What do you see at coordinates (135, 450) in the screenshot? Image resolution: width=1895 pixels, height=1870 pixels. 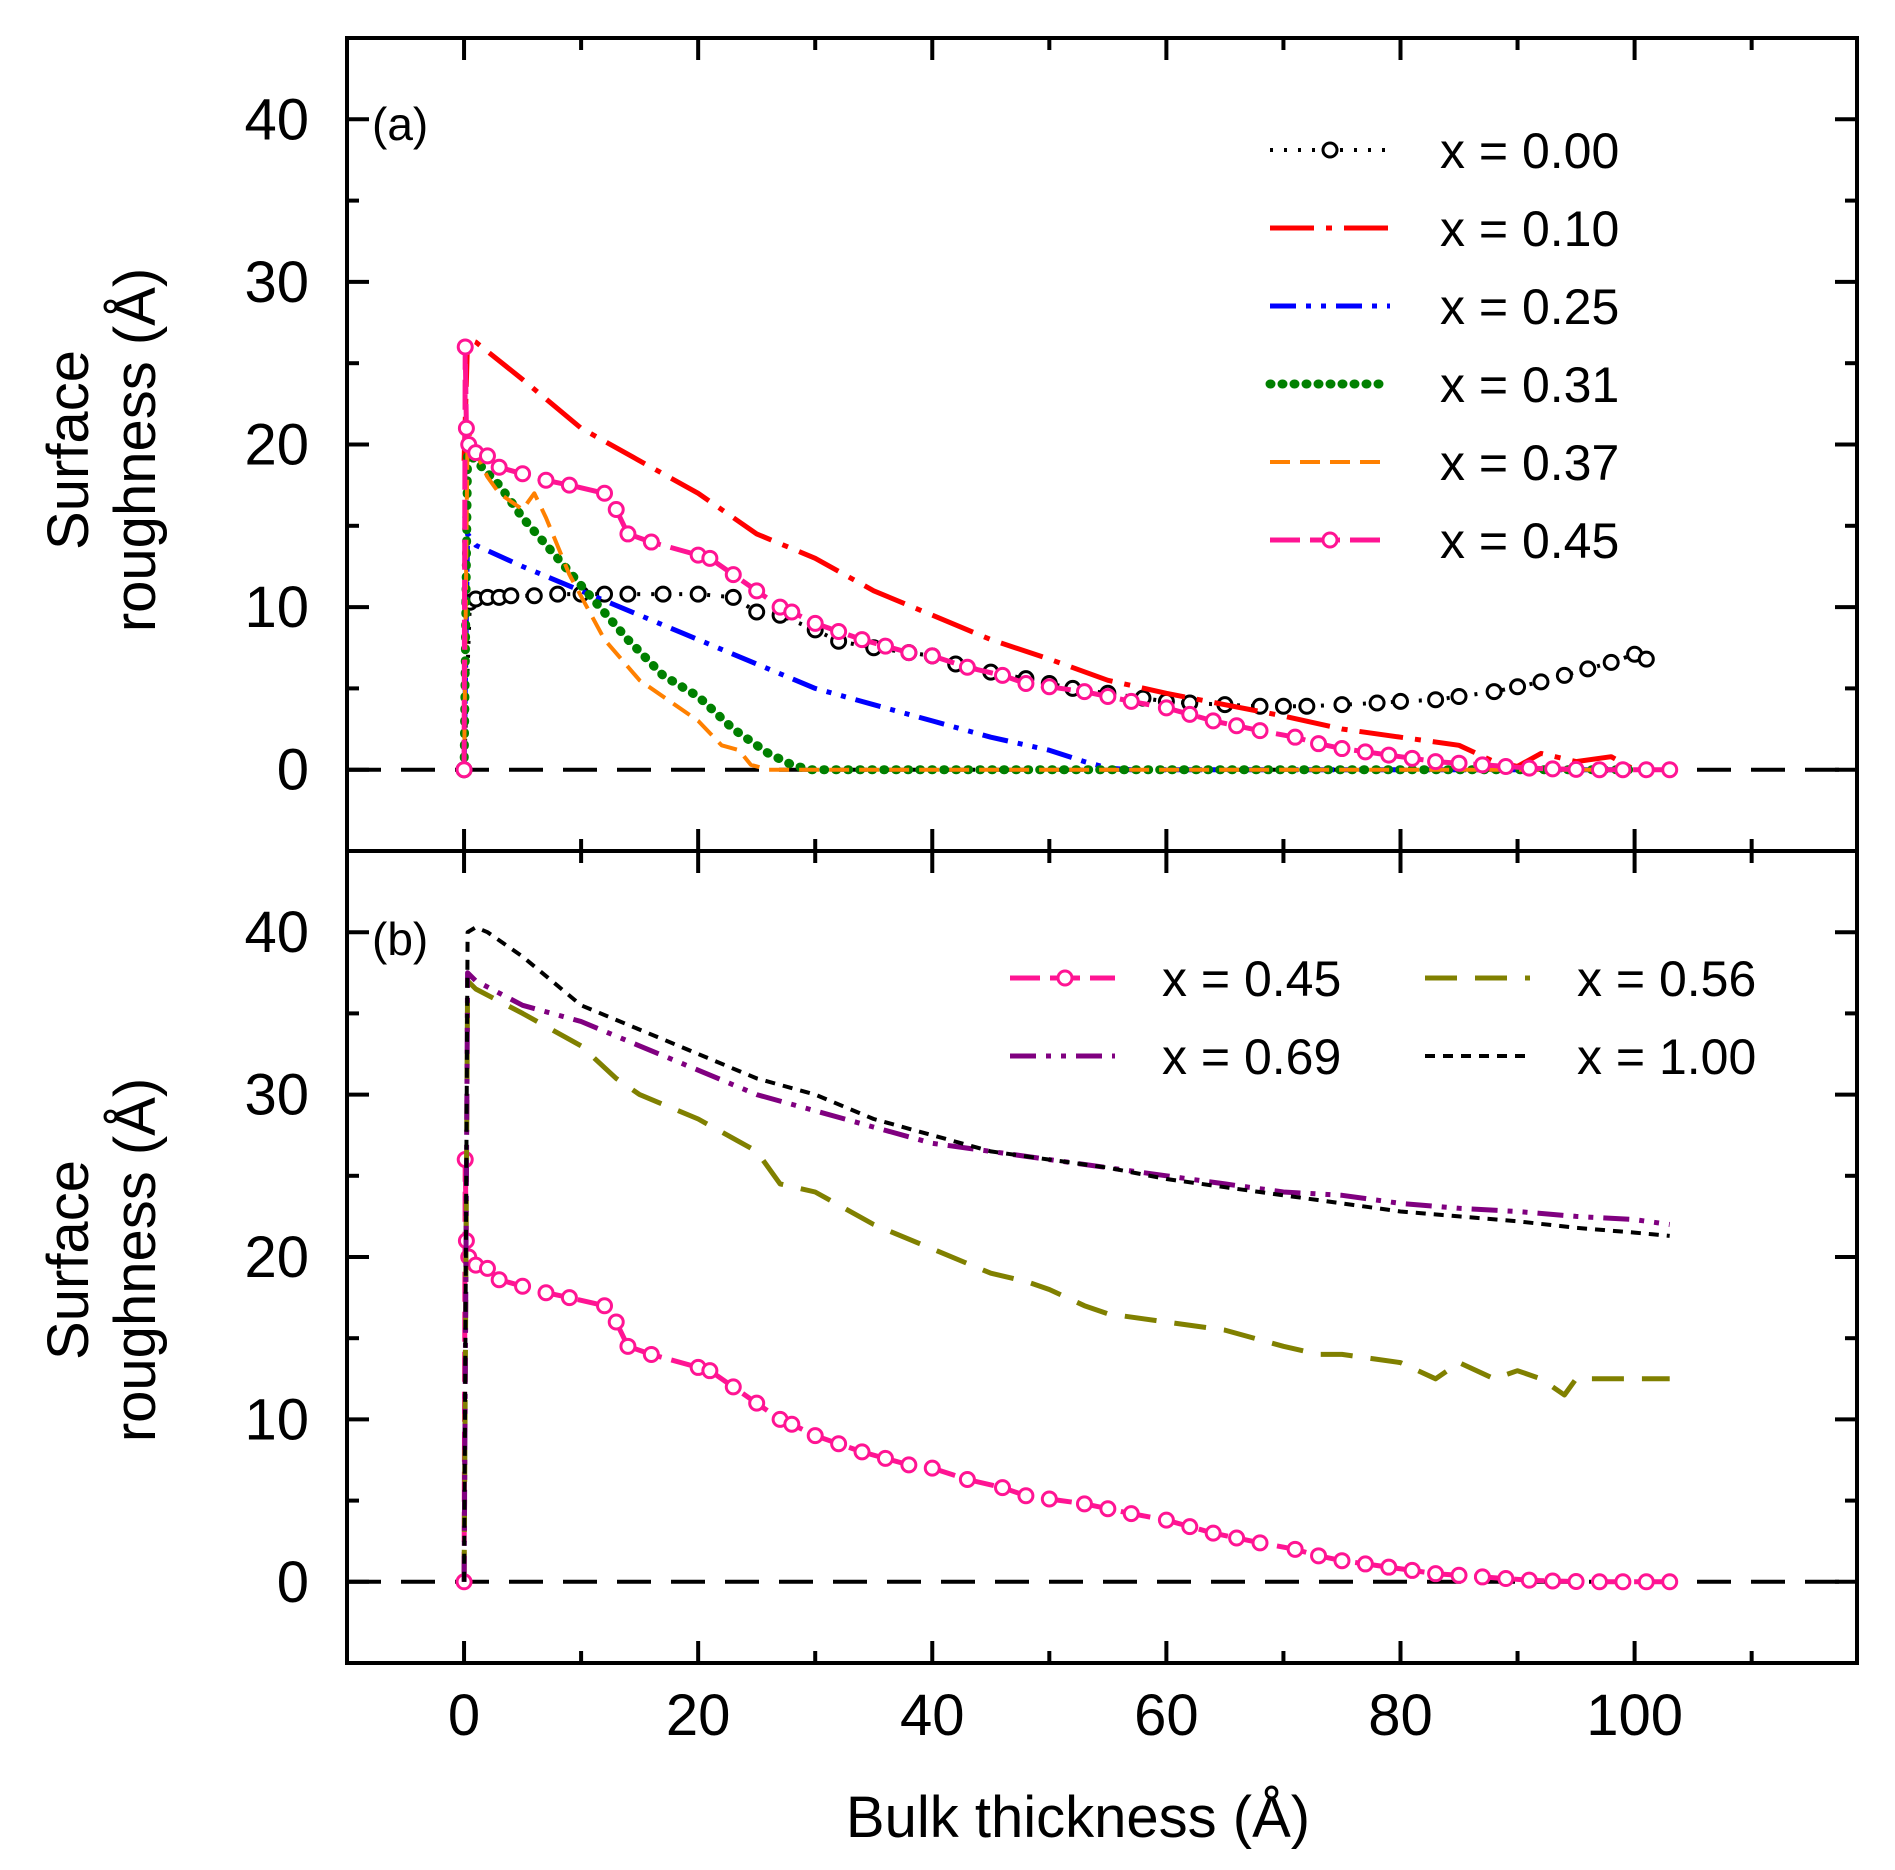 I see `panel-a-y-axis-title-line2: roughness (Å)` at bounding box center [135, 450].